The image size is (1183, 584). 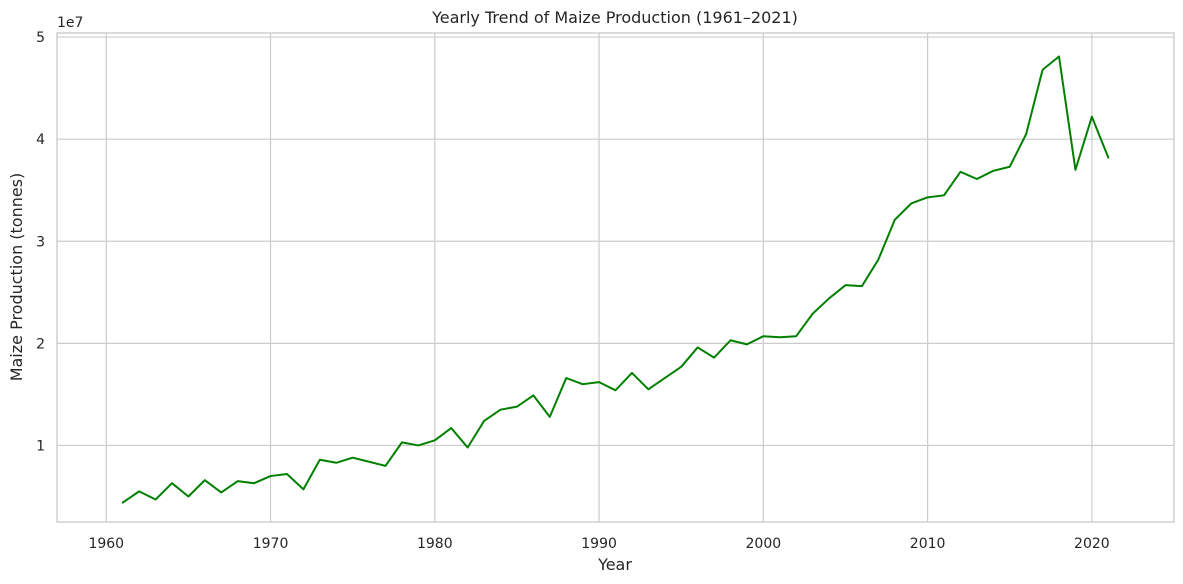 What do you see at coordinates (40, 344) in the screenshot?
I see `y-tick-label: 2` at bounding box center [40, 344].